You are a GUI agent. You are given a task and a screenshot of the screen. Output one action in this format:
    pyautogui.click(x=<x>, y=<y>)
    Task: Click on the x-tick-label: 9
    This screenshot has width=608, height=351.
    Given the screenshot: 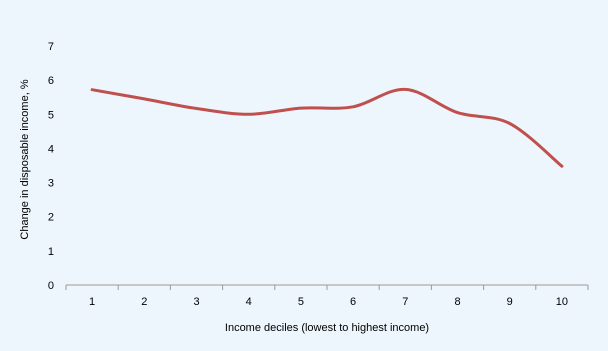 What is the action you would take?
    pyautogui.click(x=510, y=302)
    